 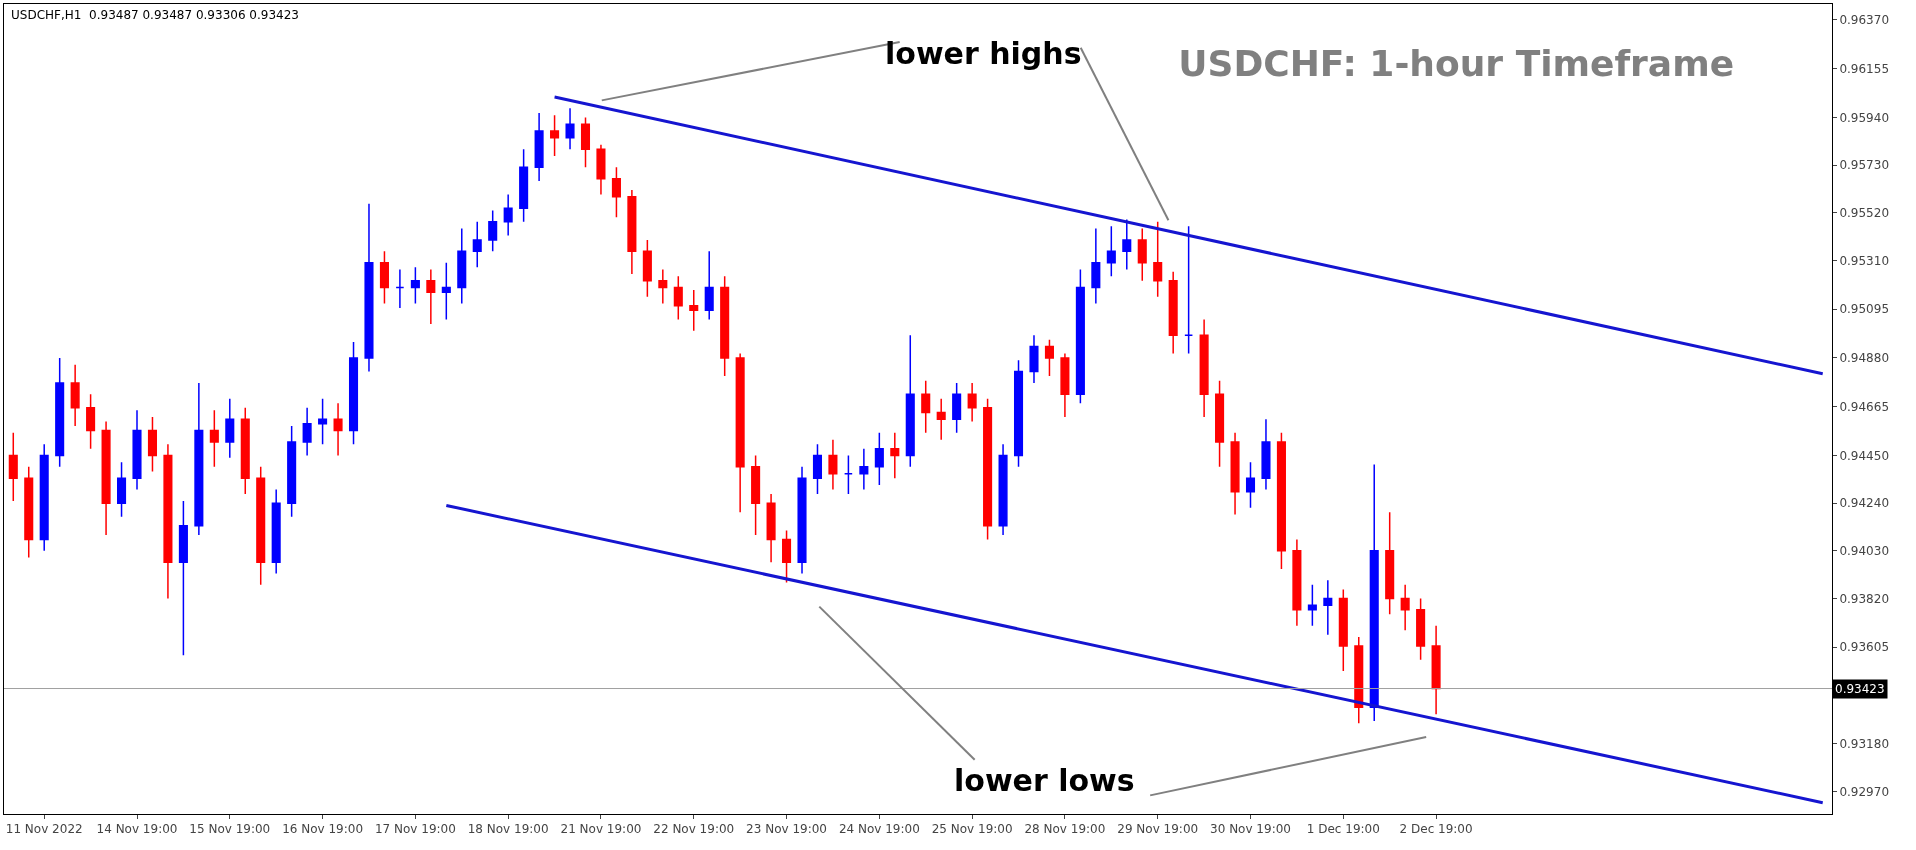 I want to click on y-tick-label: 0.93820, so click(x=1864, y=598).